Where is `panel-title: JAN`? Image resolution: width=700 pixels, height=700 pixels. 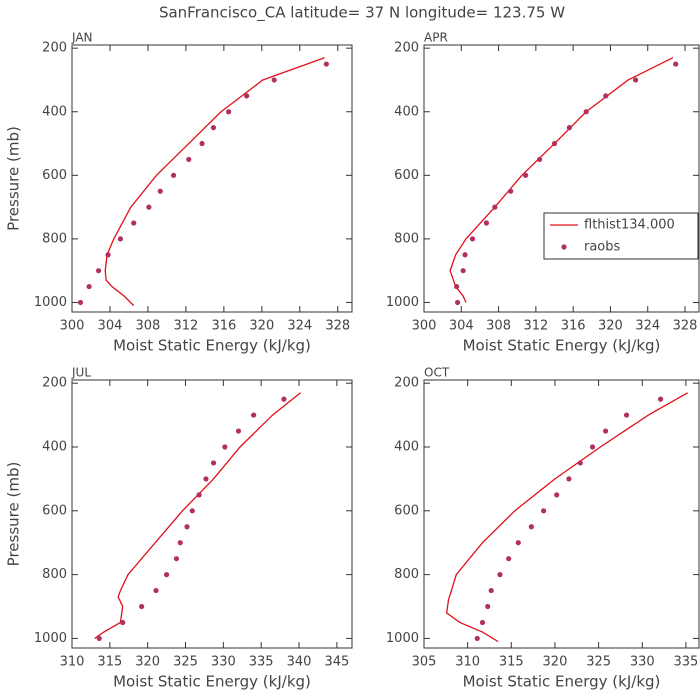 panel-title: JAN is located at coordinates (82, 38).